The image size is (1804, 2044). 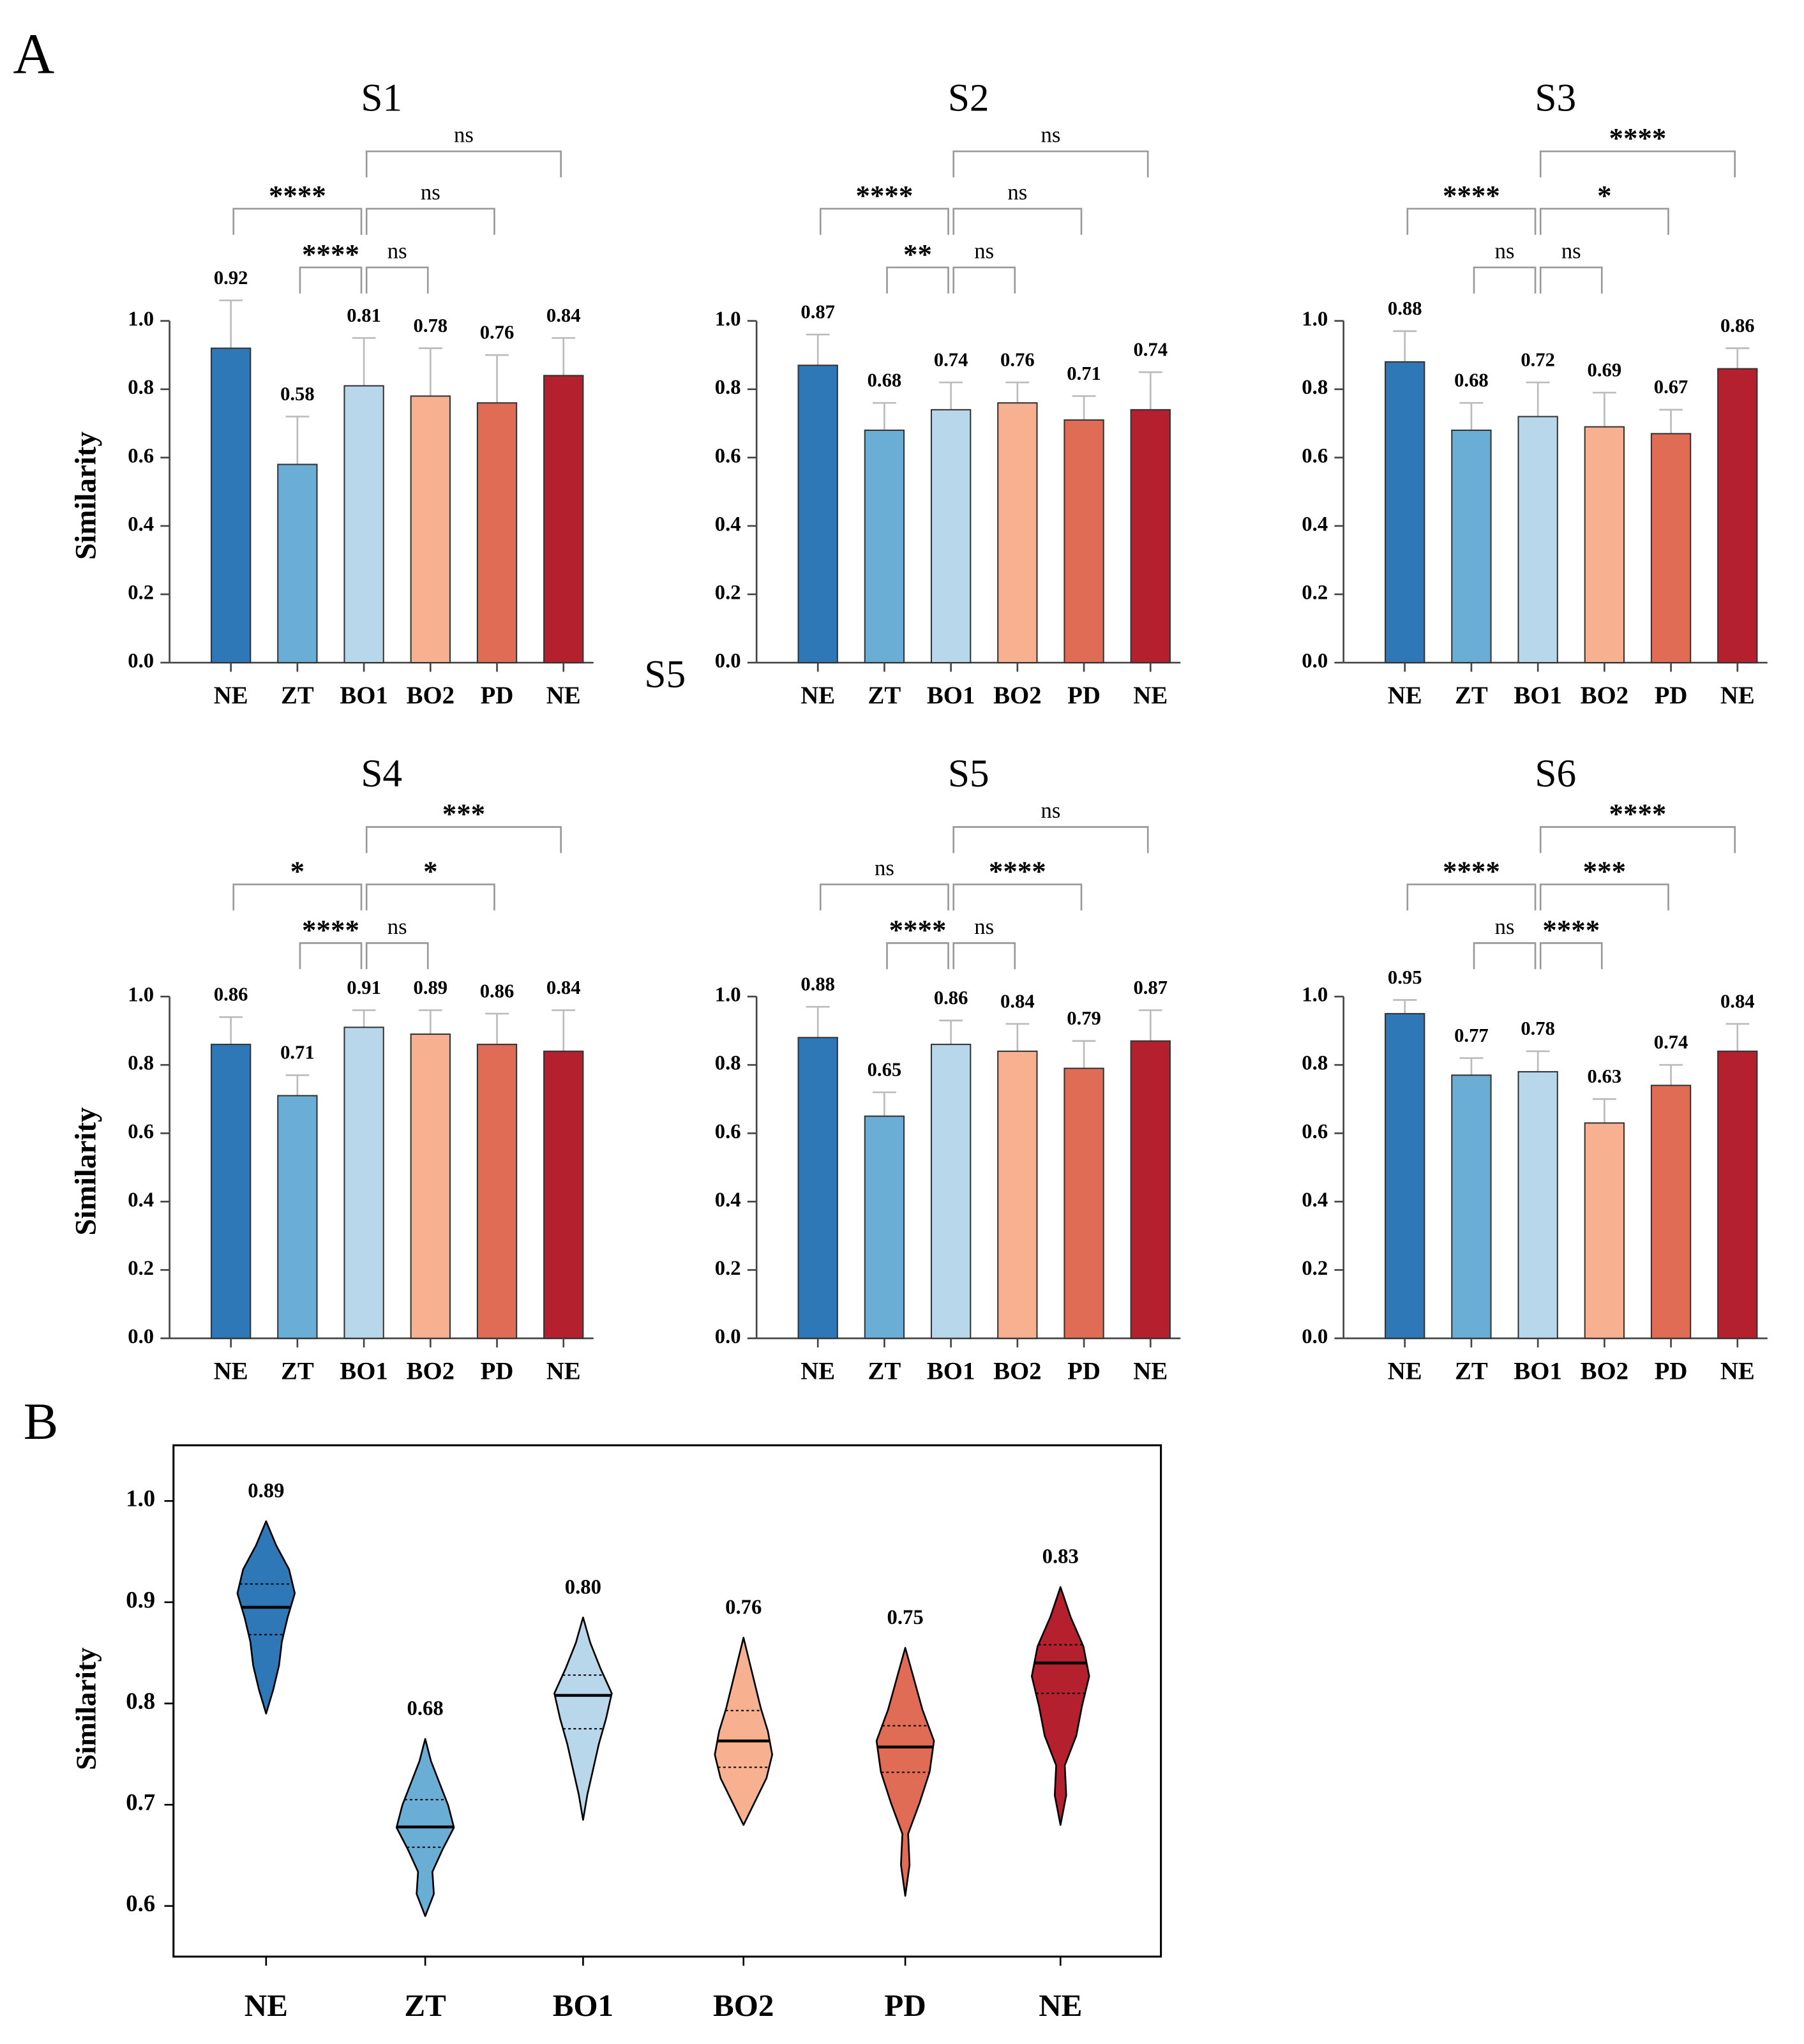 What do you see at coordinates (381, 97) in the screenshot?
I see `chart-title: S1` at bounding box center [381, 97].